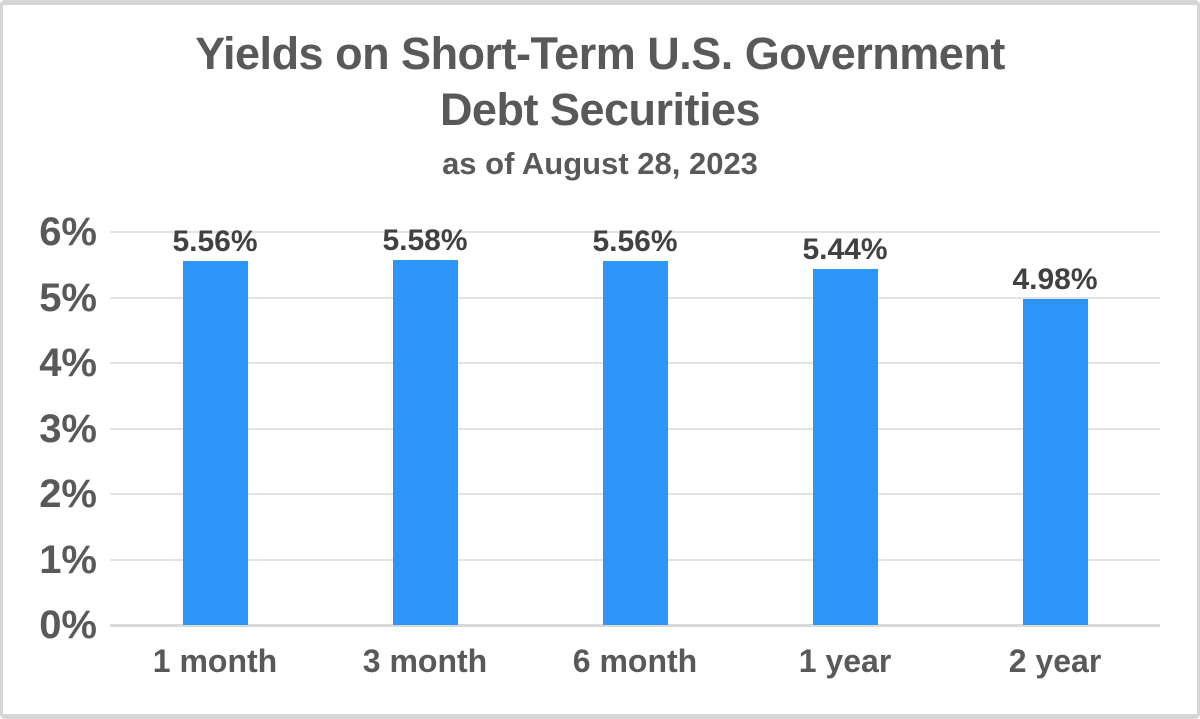 This screenshot has height=719, width=1200. Describe the element at coordinates (215, 661) in the screenshot. I see `x-axis-label: 1 month` at that location.